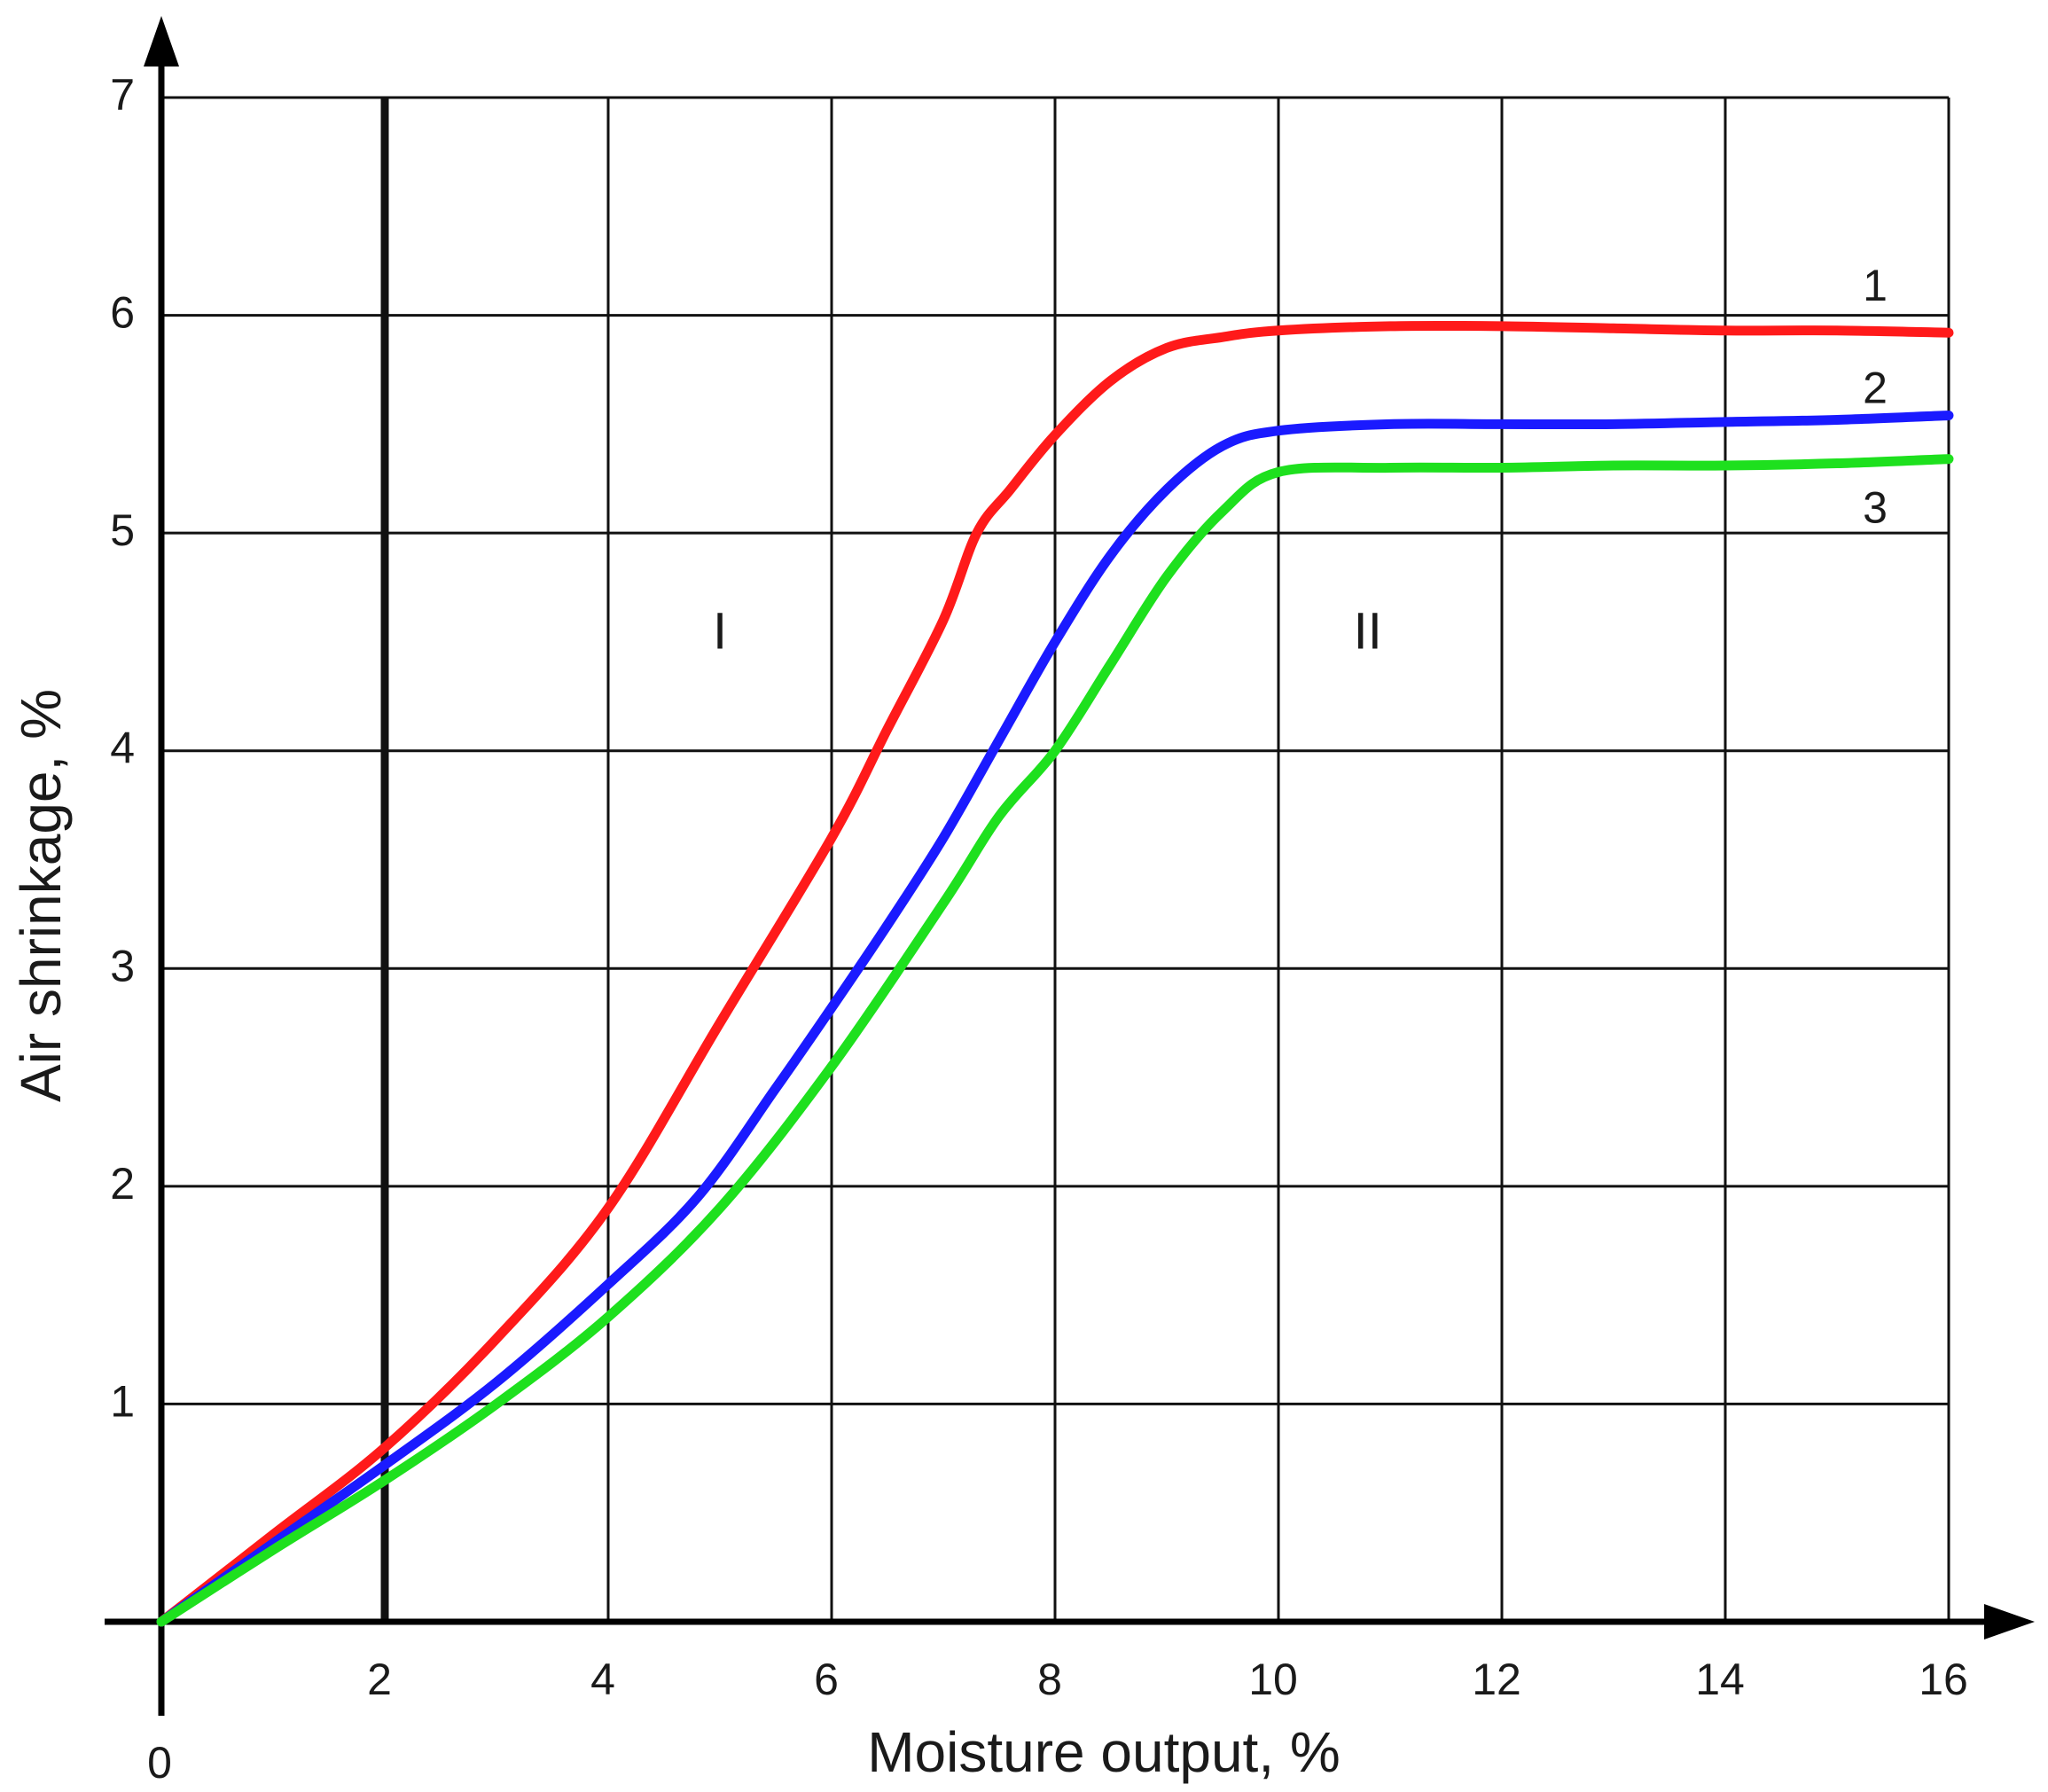  Describe the element at coordinates (122, 530) in the screenshot. I see `y-tick-label: 5` at that location.